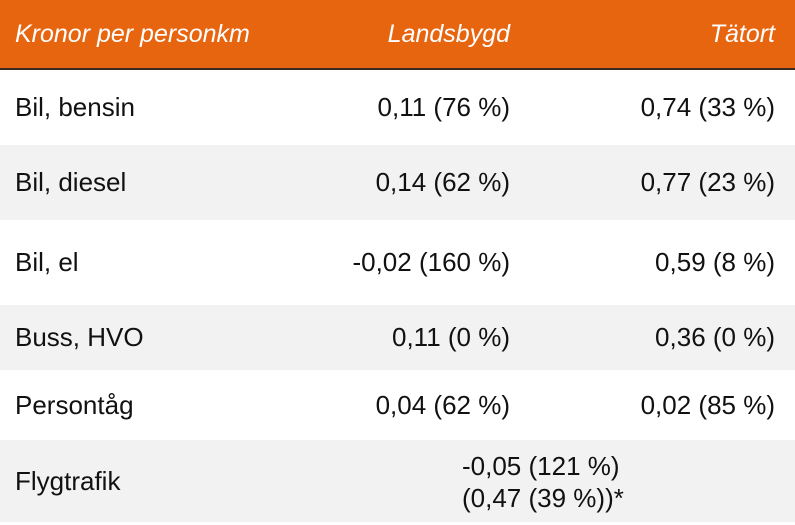  Describe the element at coordinates (543, 482) in the screenshot. I see `merged-cell: -0,05 (121 %) (0,47 (39 %))*` at that location.